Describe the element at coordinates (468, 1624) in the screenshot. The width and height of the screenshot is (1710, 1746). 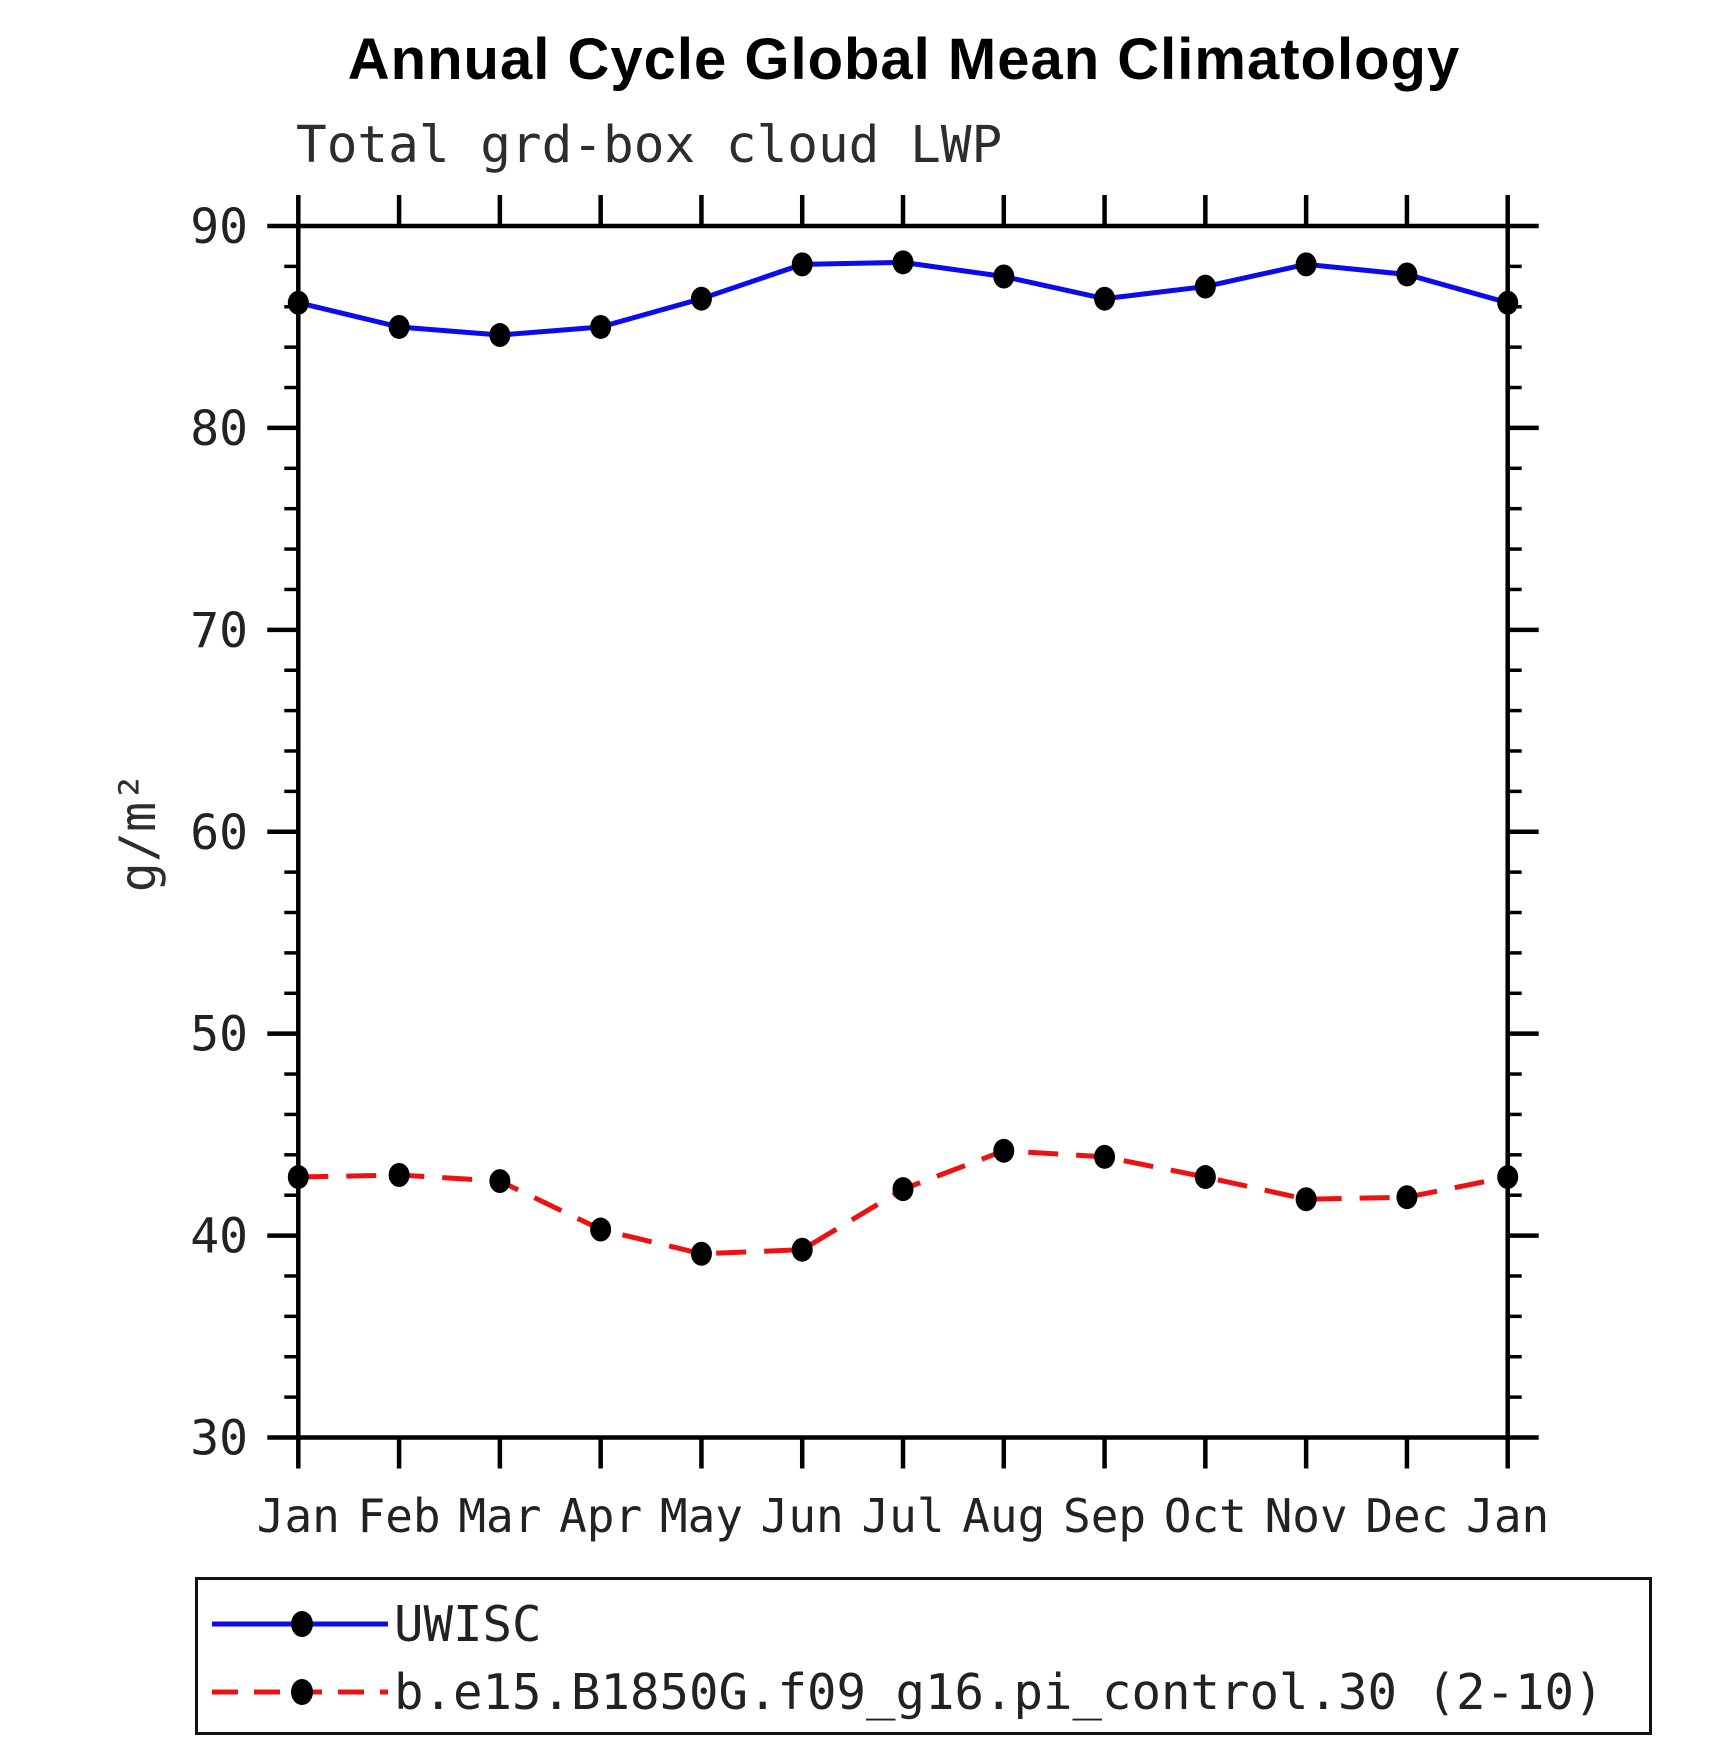
I see `legend-label-uwisc: UWISC` at that location.